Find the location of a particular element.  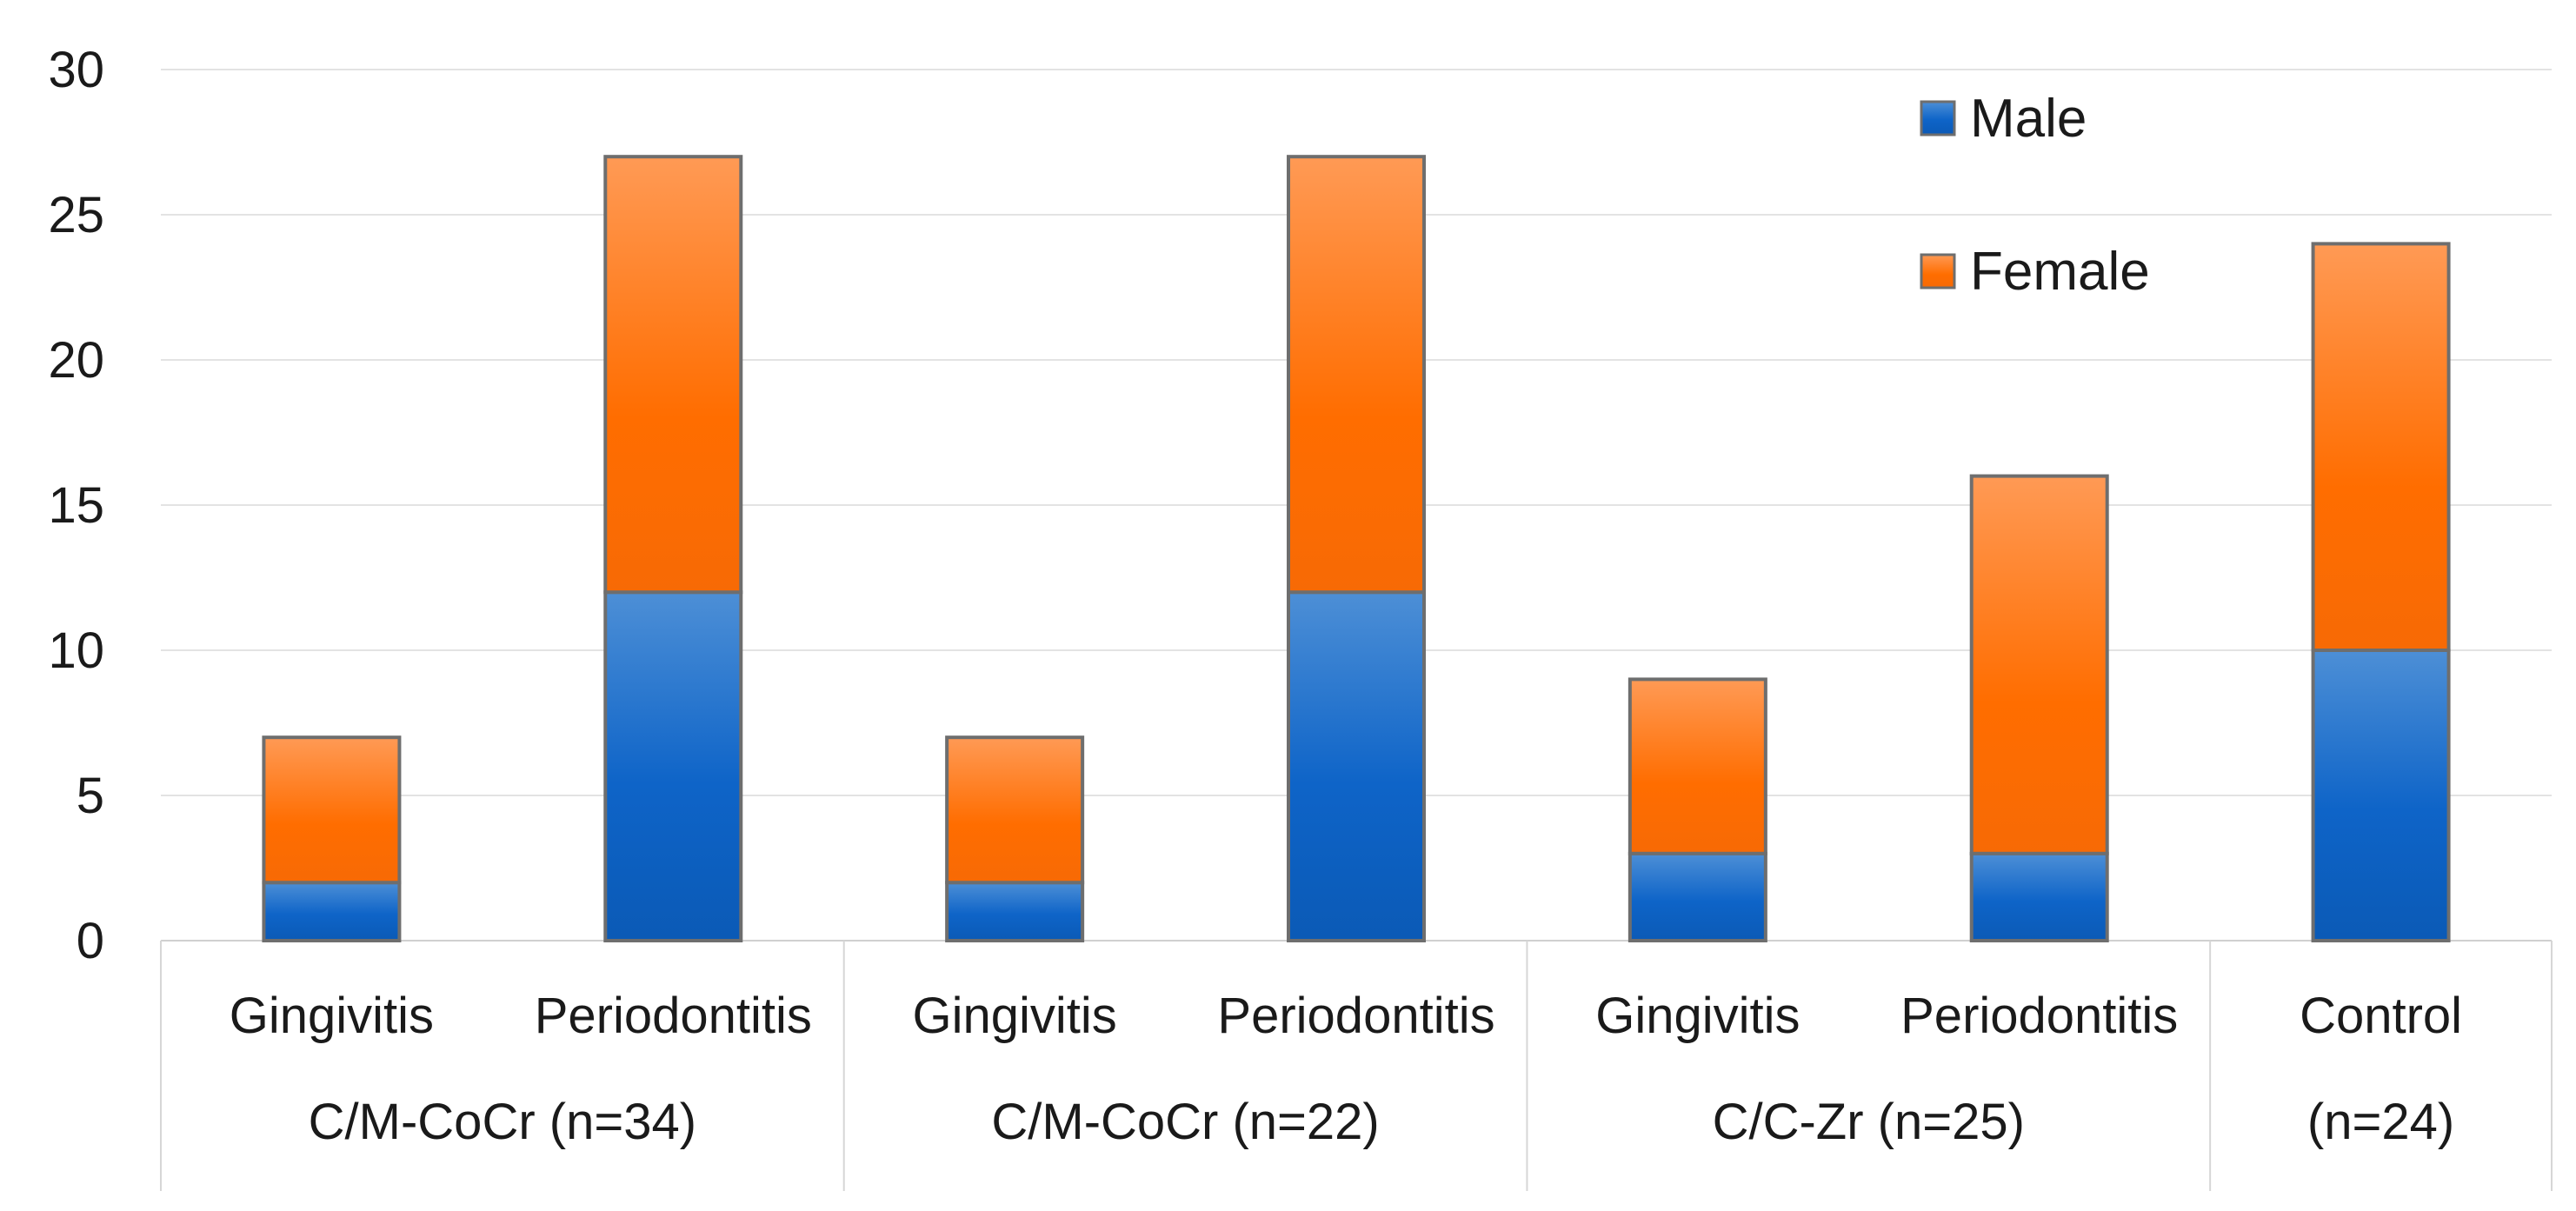

legend-swatch-female is located at coordinates (1938, 271).